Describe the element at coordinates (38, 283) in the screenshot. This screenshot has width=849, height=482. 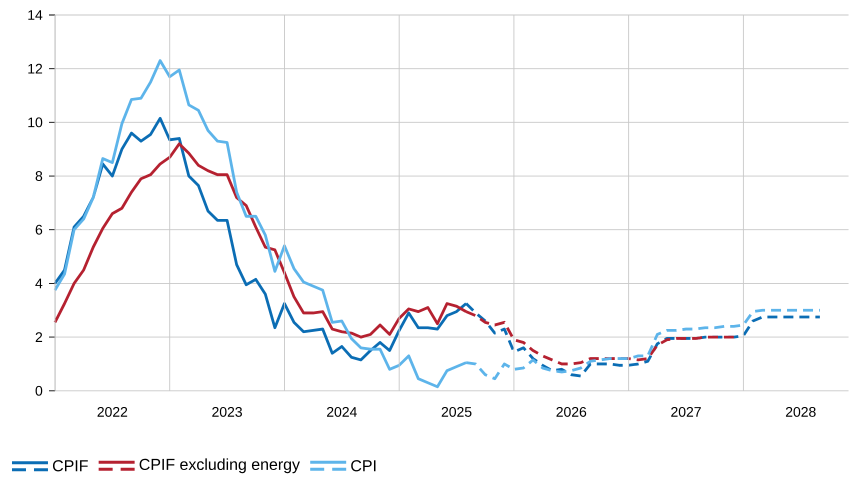
I see `y-tick-label: 4` at that location.